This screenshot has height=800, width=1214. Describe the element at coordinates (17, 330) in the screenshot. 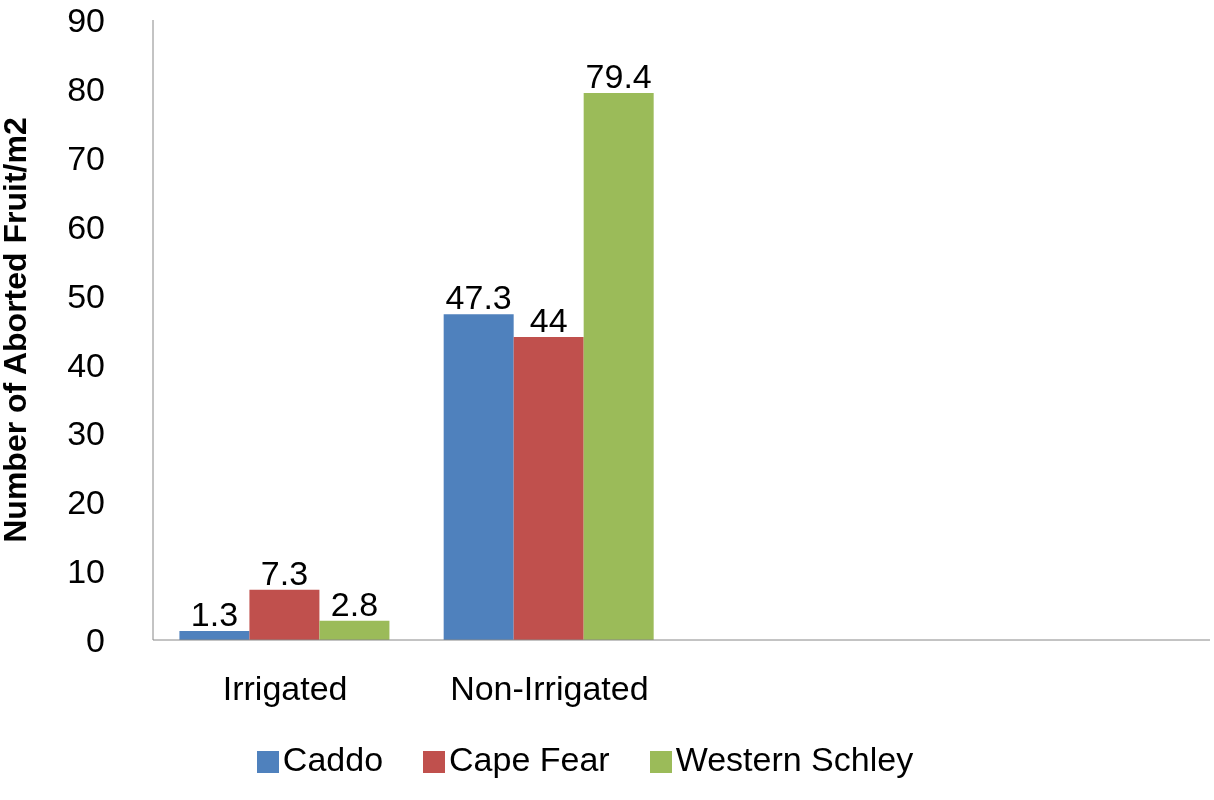

I see `y-axis-title: Number of Aborted Fruit/m2` at that location.